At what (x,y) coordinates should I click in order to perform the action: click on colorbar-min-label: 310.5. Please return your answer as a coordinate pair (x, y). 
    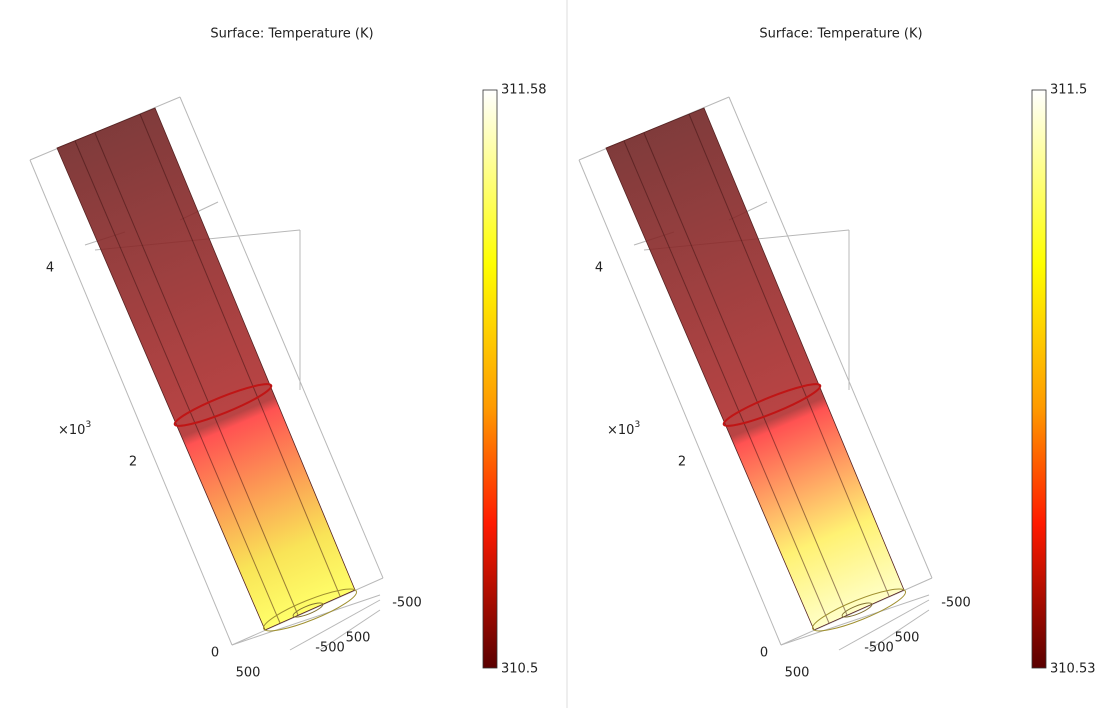
    Looking at the image, I should click on (519, 669).